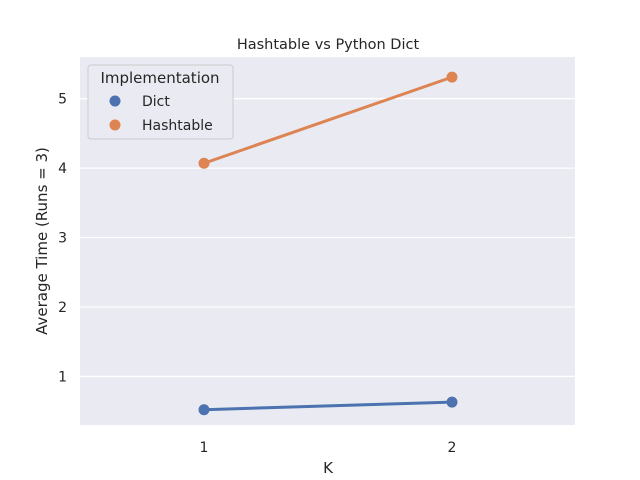  I want to click on x-tick-label-0: 1, so click(204, 448).